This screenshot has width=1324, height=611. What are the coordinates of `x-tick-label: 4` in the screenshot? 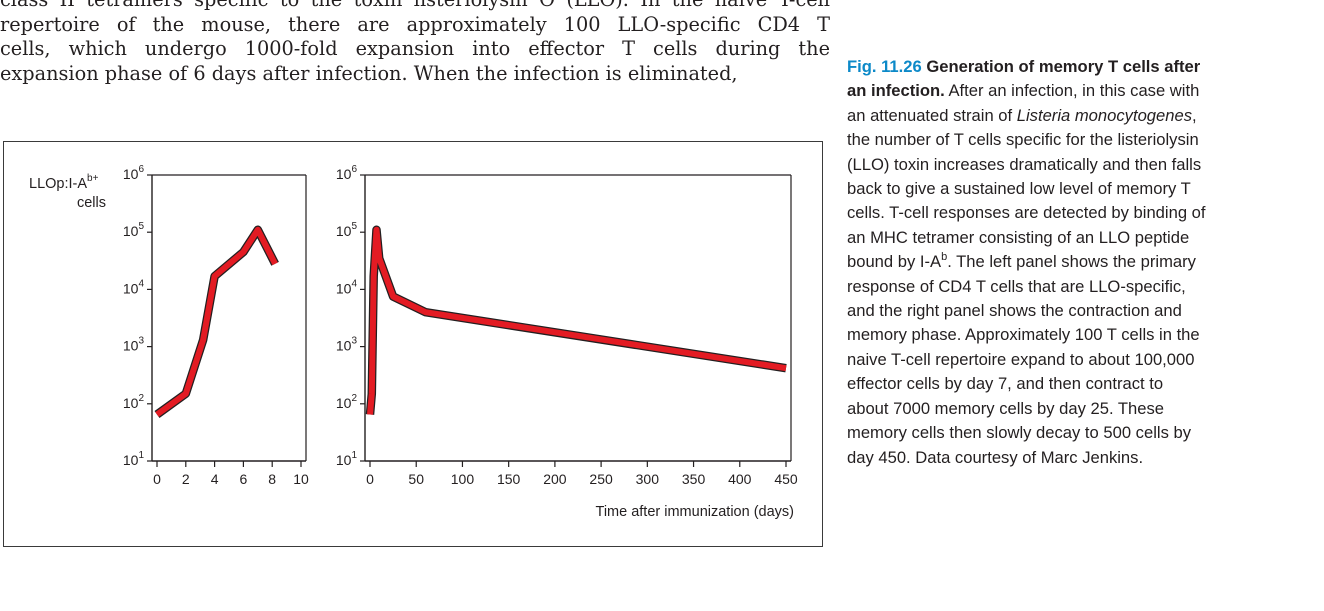 It's located at (215, 479).